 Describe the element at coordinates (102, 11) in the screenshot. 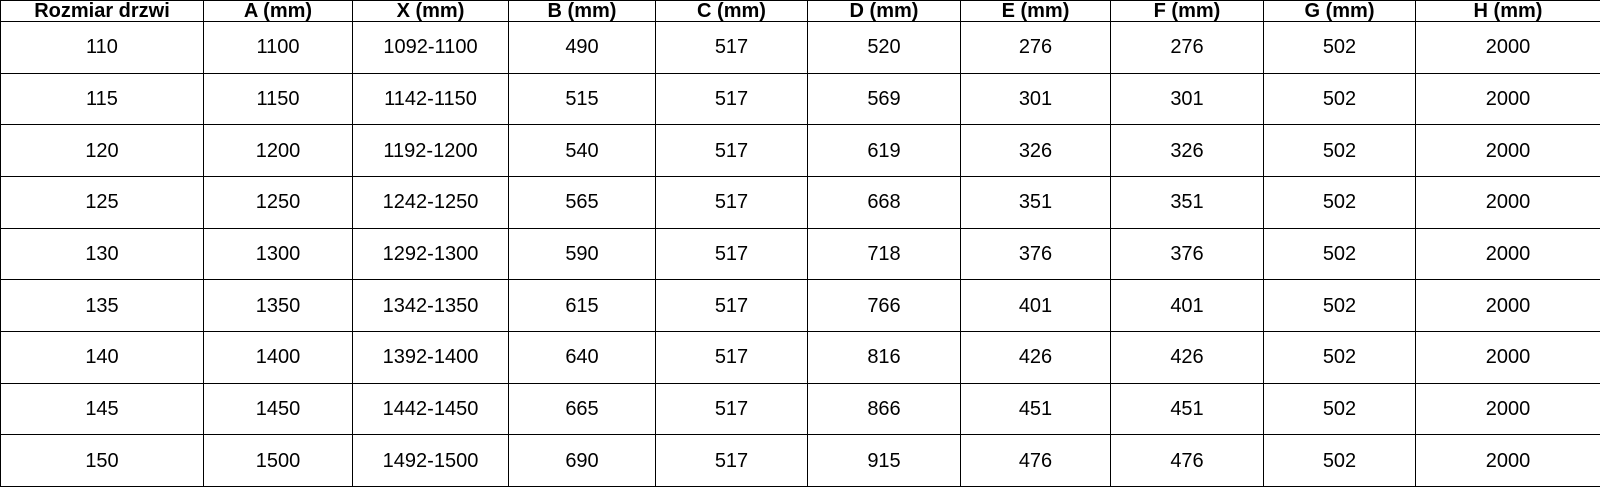

I see `header-rozmiar-drzwi: Rozmiar drzwi` at that location.